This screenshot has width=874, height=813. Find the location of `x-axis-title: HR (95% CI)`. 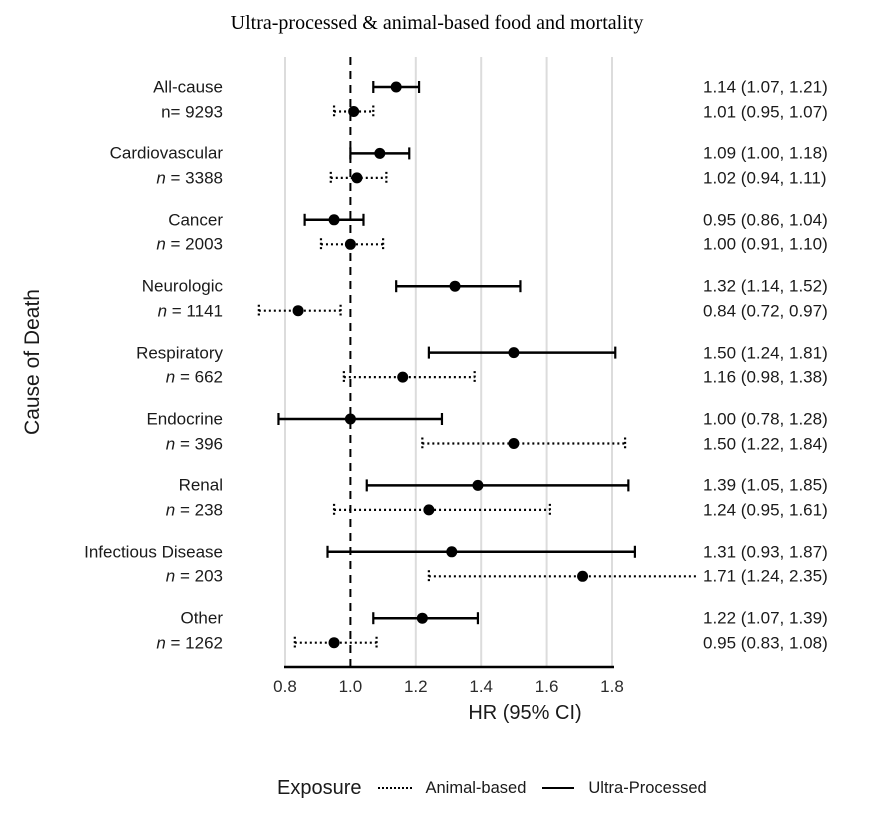

x-axis-title: HR (95% CI) is located at coordinates (525, 713).